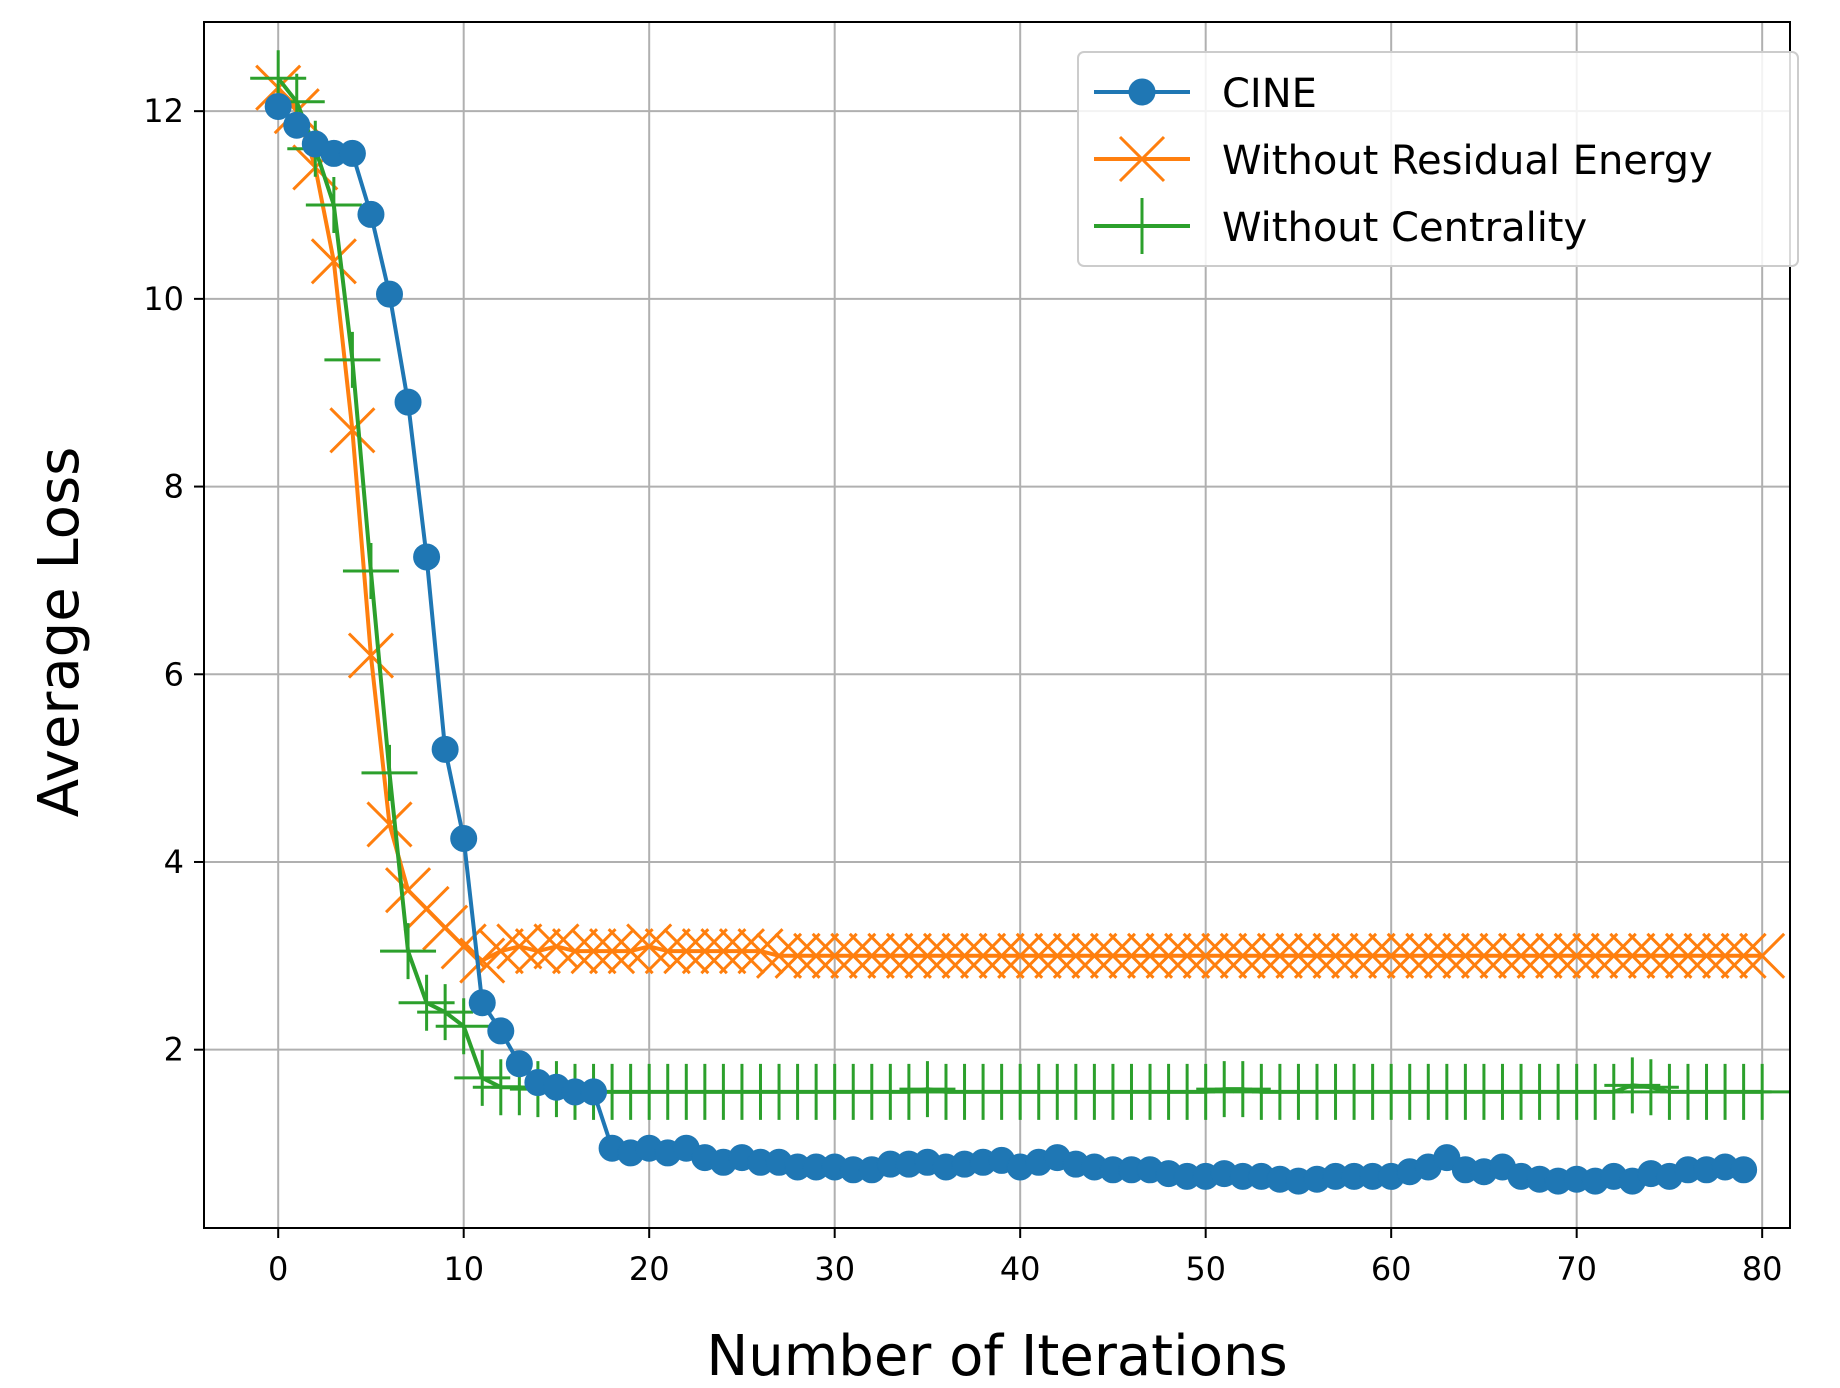  What do you see at coordinates (834, 1269) in the screenshot?
I see `x-tick-label: 30` at bounding box center [834, 1269].